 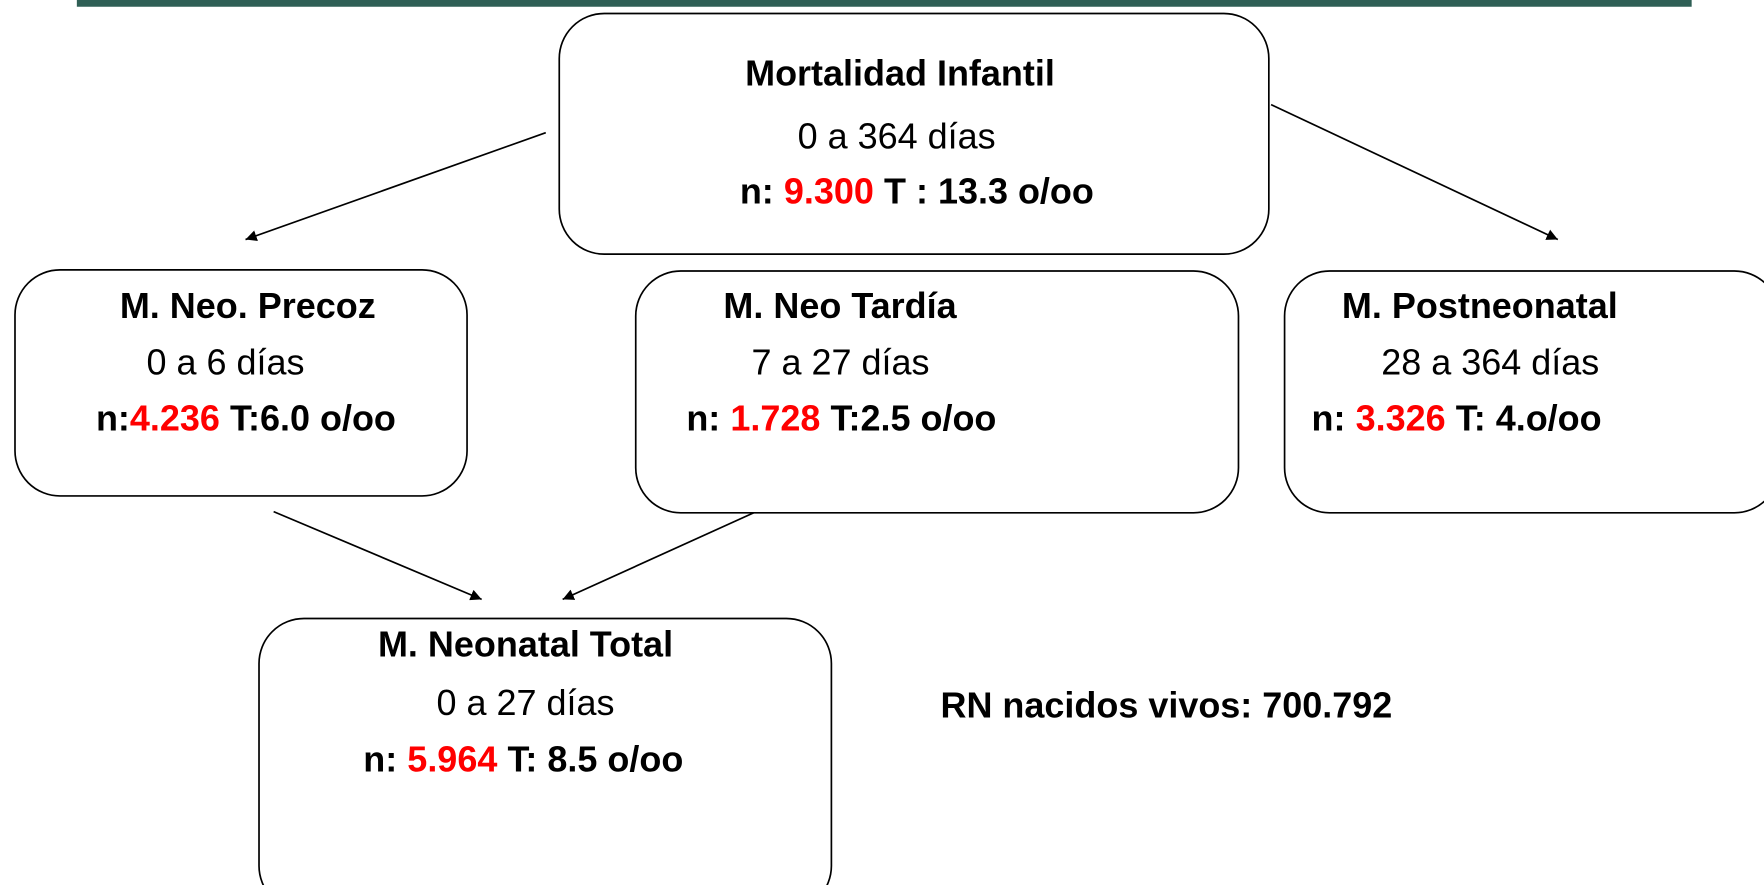 What do you see at coordinates (914, 418) in the screenshot?
I see `rate: T:2.5 o/oo` at bounding box center [914, 418].